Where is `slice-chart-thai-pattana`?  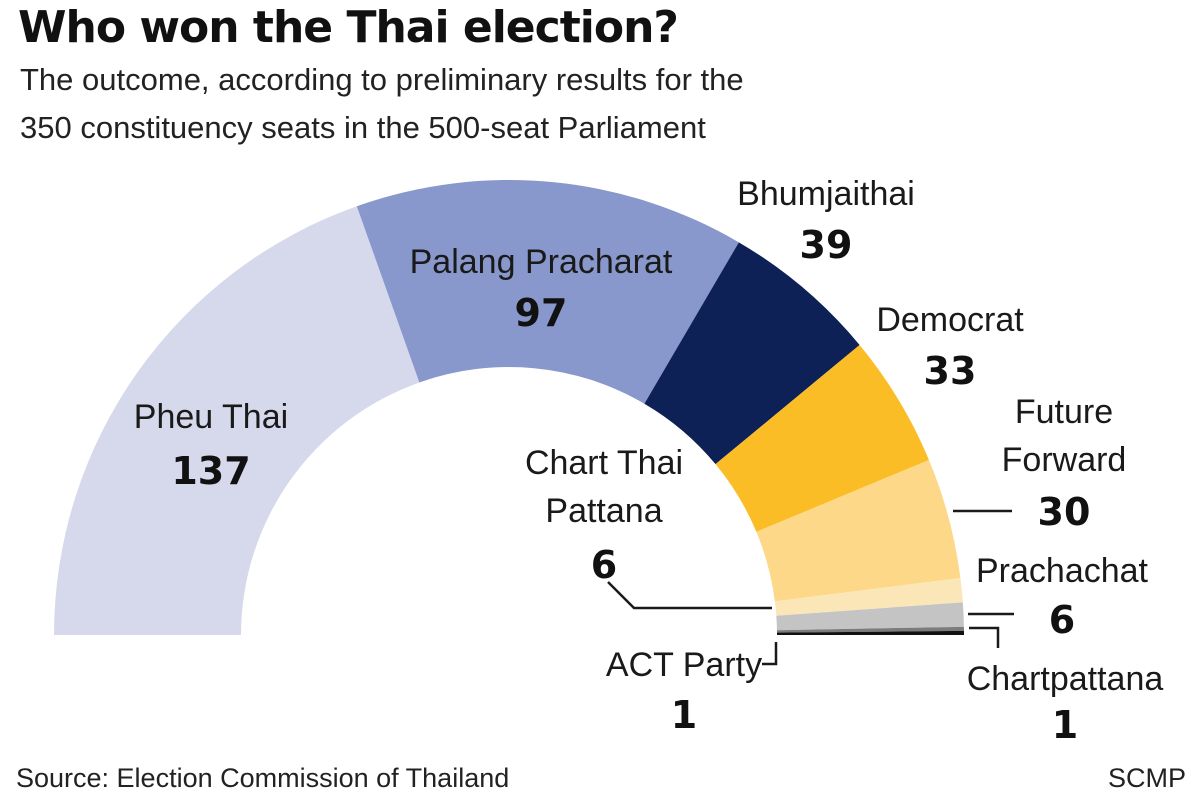 slice-chart-thai-pattana is located at coordinates (868, 596).